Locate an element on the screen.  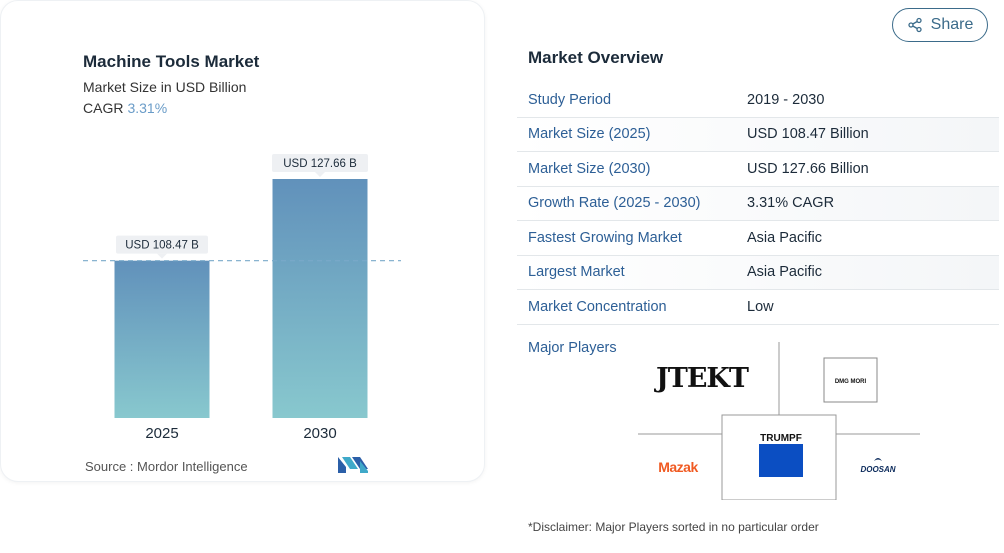
x-tick-label: 2030 is located at coordinates (319, 433).